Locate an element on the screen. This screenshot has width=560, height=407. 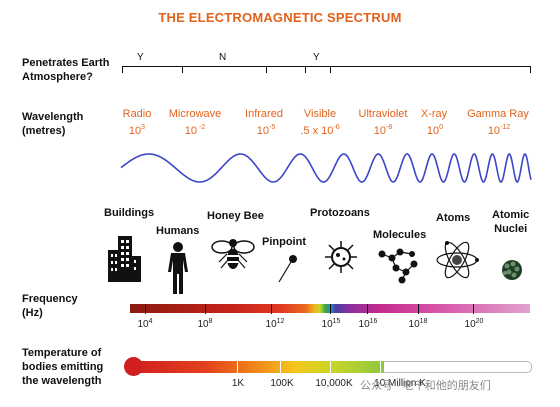
row-label-line: Penetrates Earth is located at coordinates (66, 63).